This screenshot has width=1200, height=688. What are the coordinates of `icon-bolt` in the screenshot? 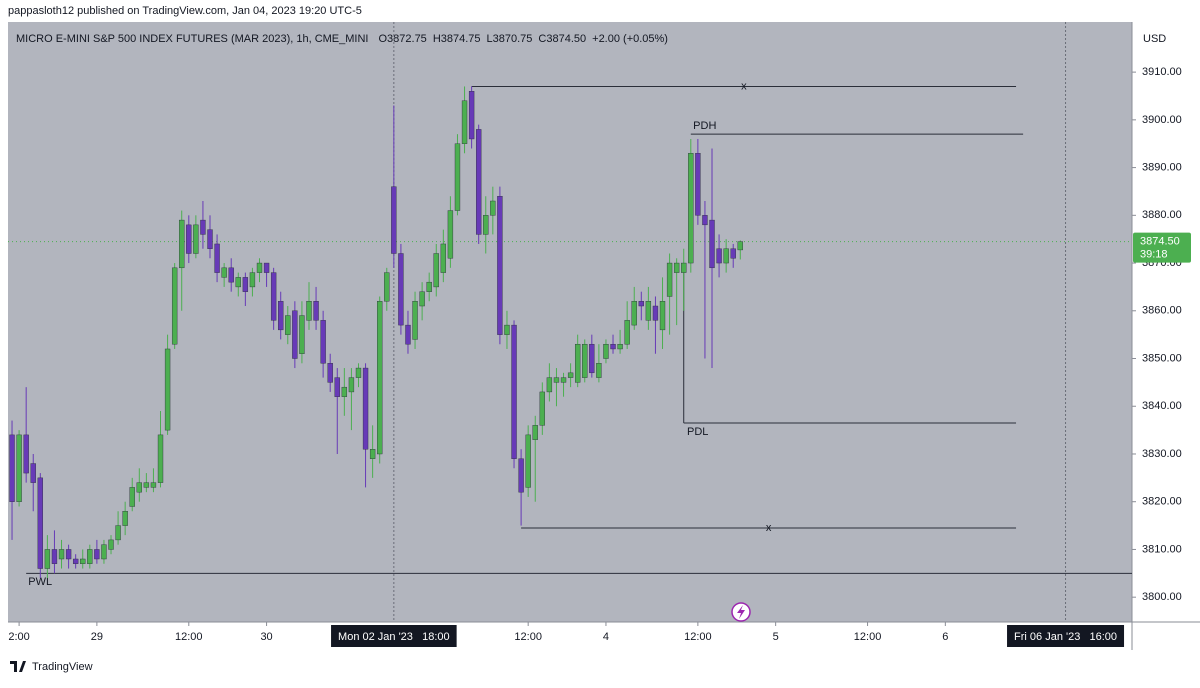 It's located at (741, 612).